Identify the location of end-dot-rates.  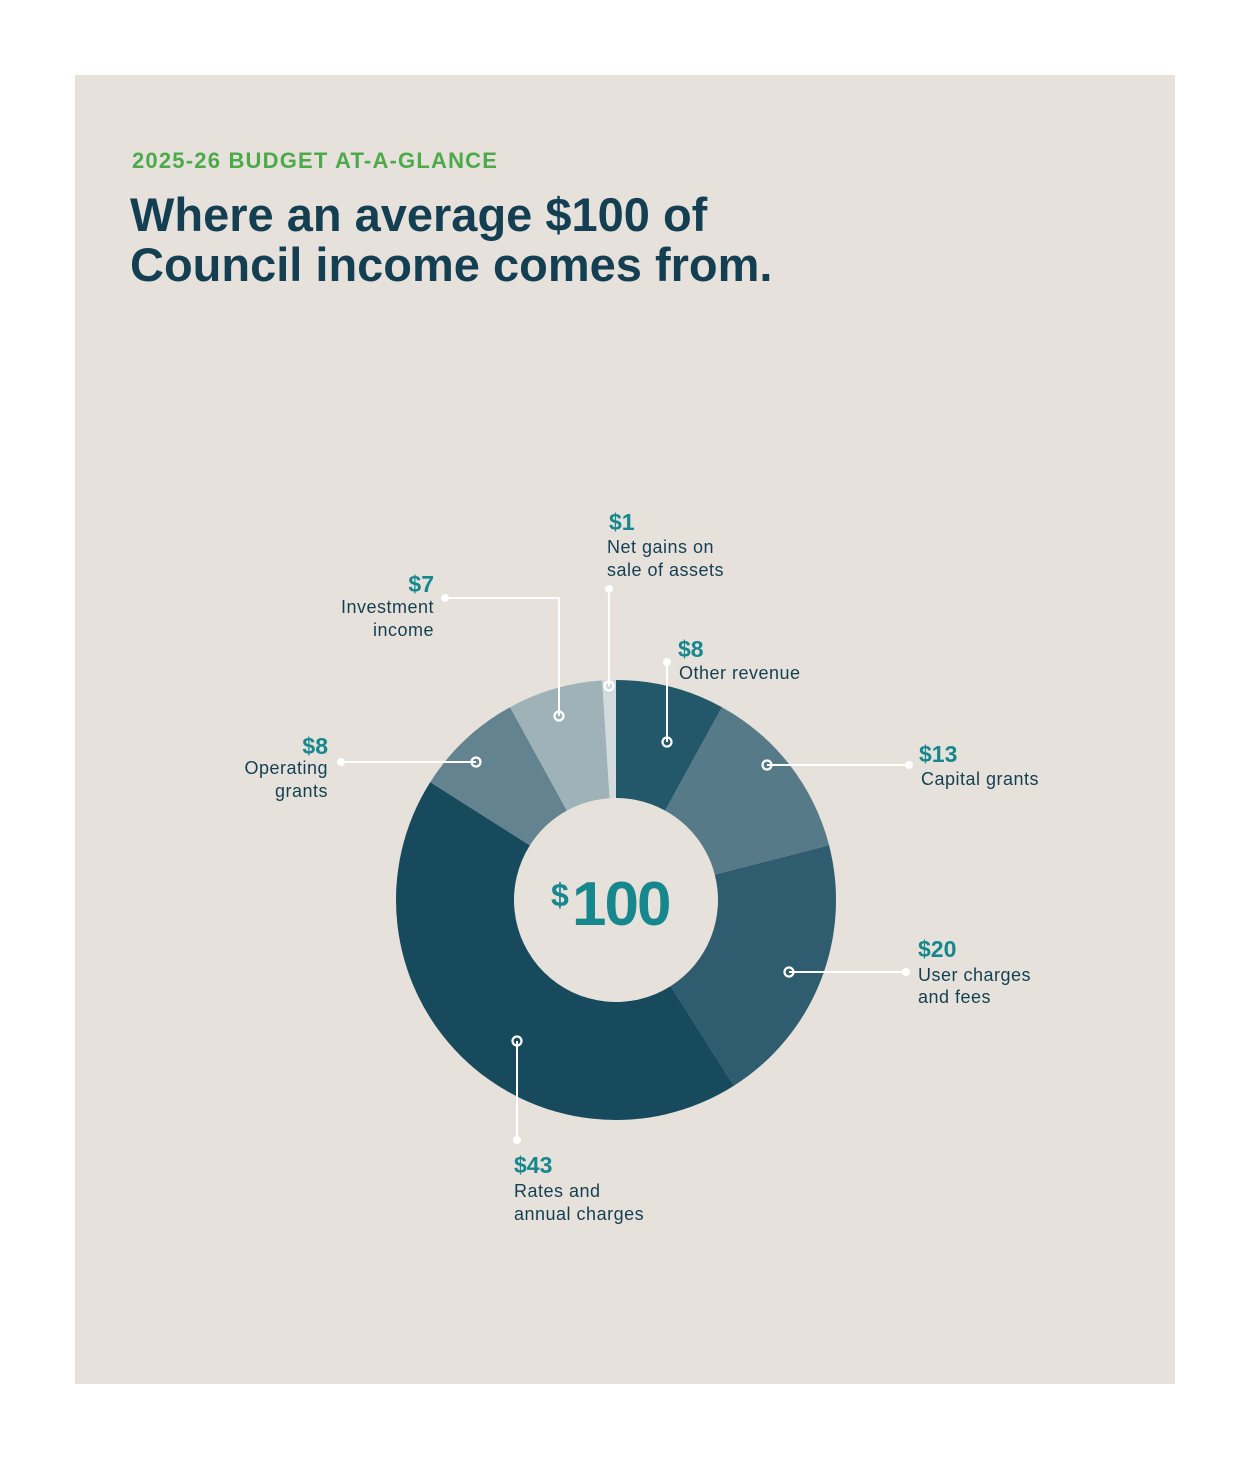
(517, 1140).